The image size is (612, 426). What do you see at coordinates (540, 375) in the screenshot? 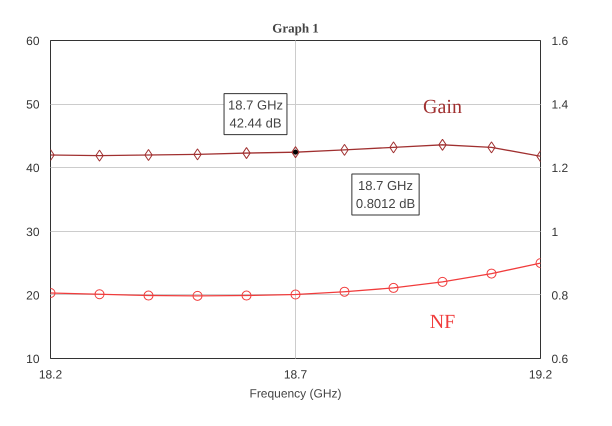
I see `x-tick-label: 19.2` at bounding box center [540, 375].